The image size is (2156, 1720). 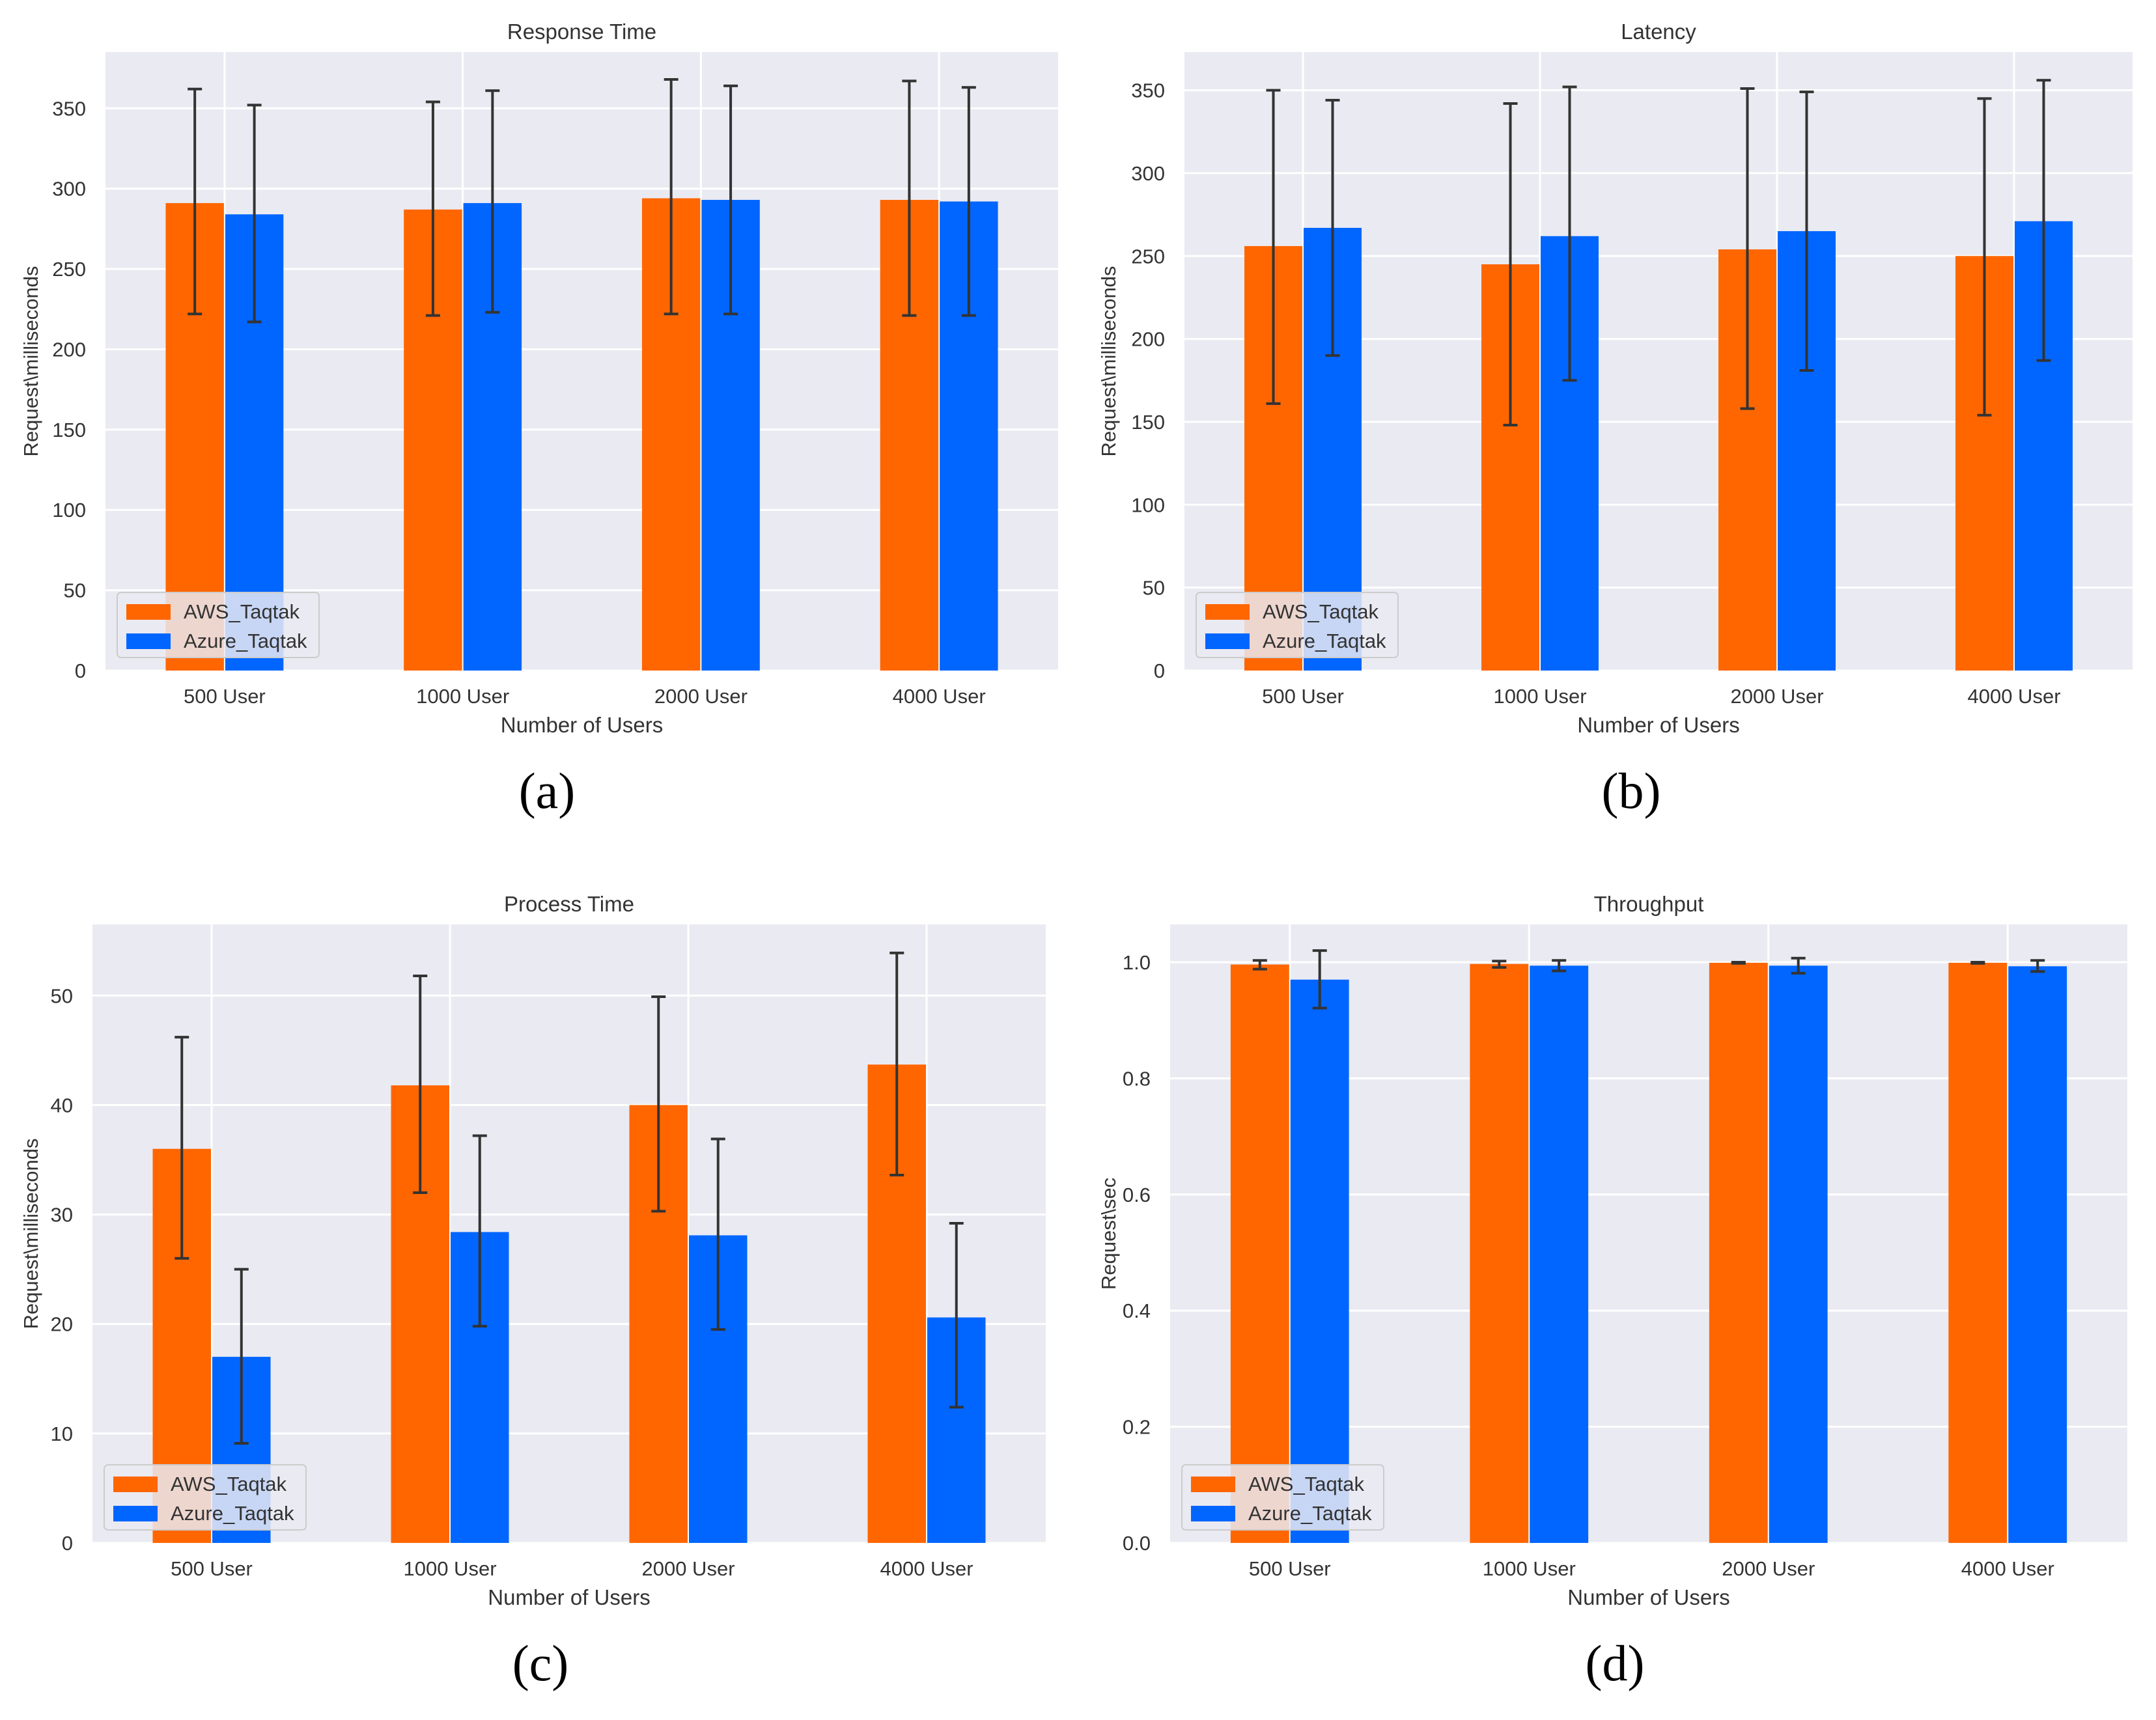 What do you see at coordinates (1137, 1078) in the screenshot?
I see `y-tick-label: 0.8` at bounding box center [1137, 1078].